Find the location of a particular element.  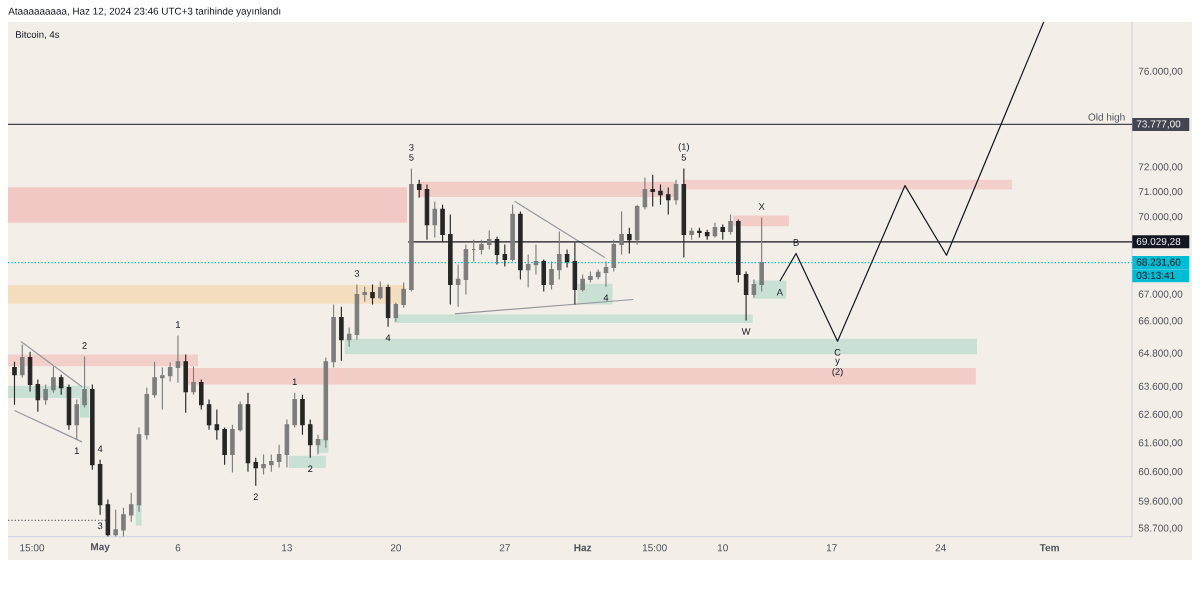

x-tick-label: 13 is located at coordinates (287, 548).